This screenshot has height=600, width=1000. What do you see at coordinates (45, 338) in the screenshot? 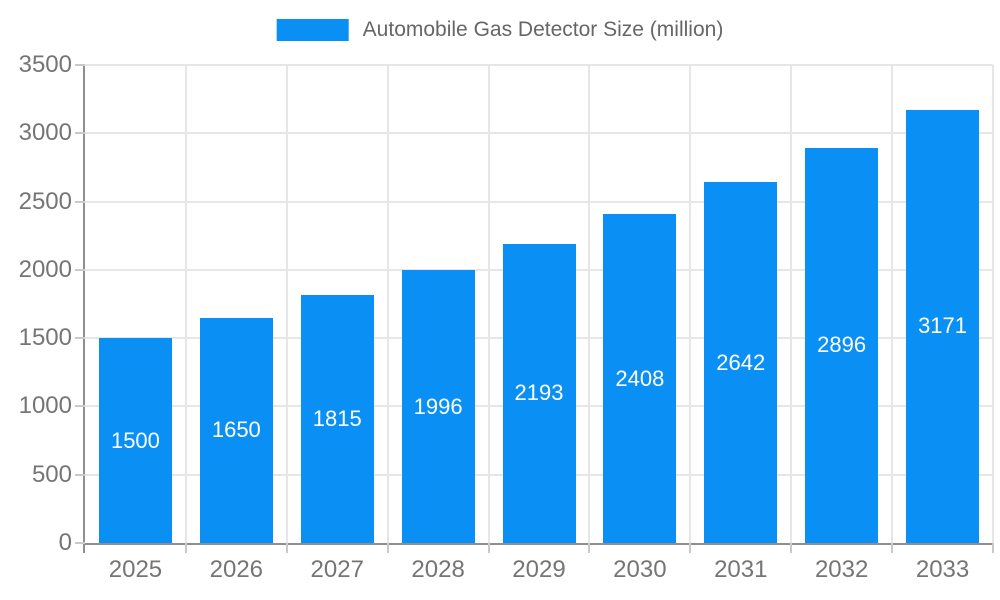
I see `y-axis-tick-label: 1500` at bounding box center [45, 338].